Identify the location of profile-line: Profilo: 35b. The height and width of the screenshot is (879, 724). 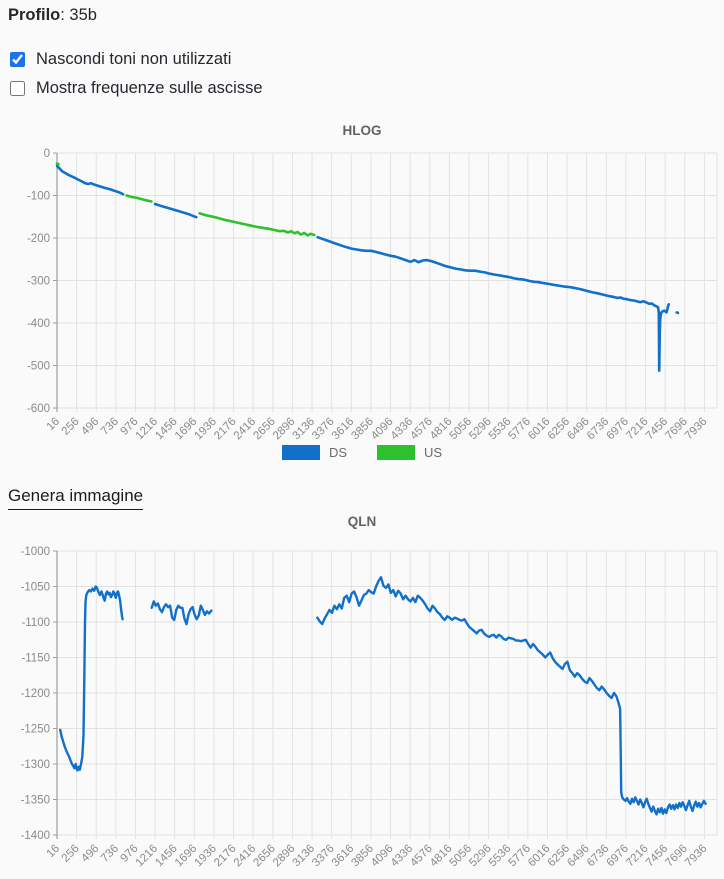
(52, 15).